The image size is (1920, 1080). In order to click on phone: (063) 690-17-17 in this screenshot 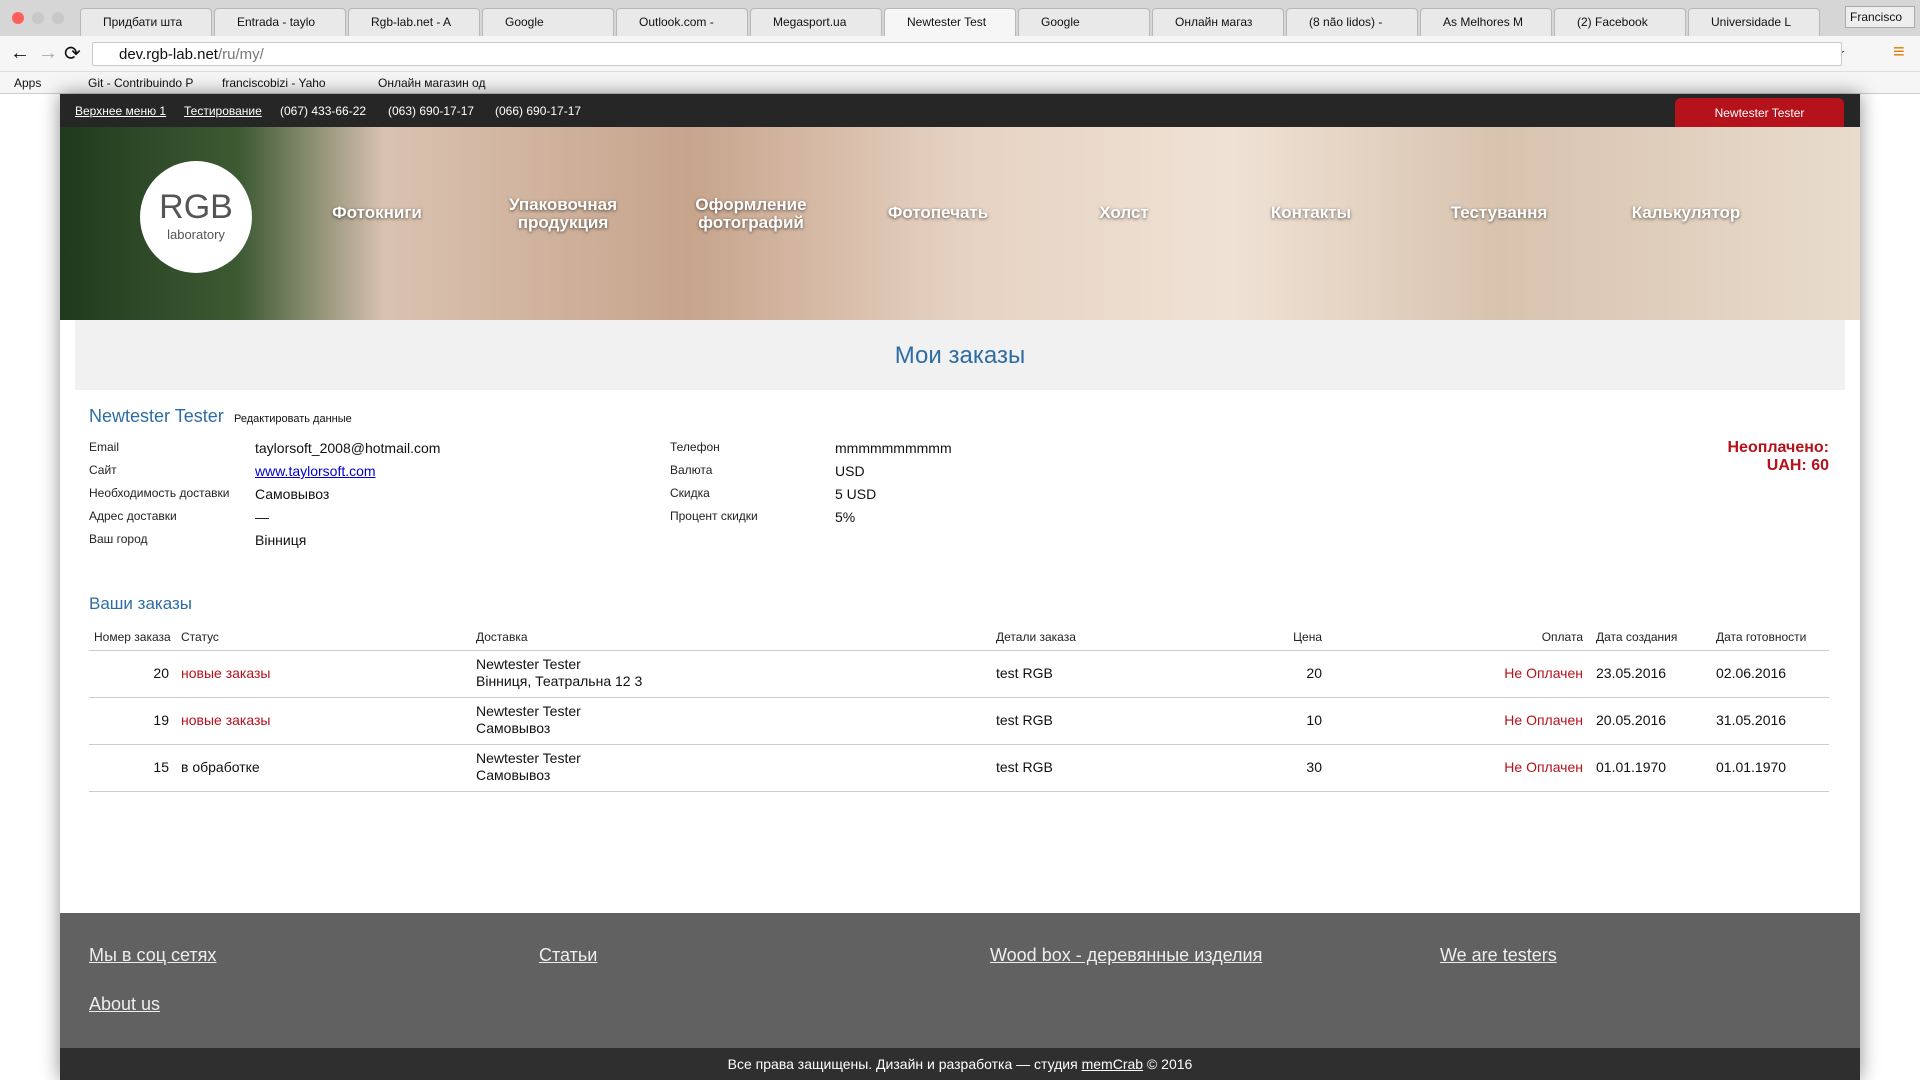, I will do `click(431, 111)`.